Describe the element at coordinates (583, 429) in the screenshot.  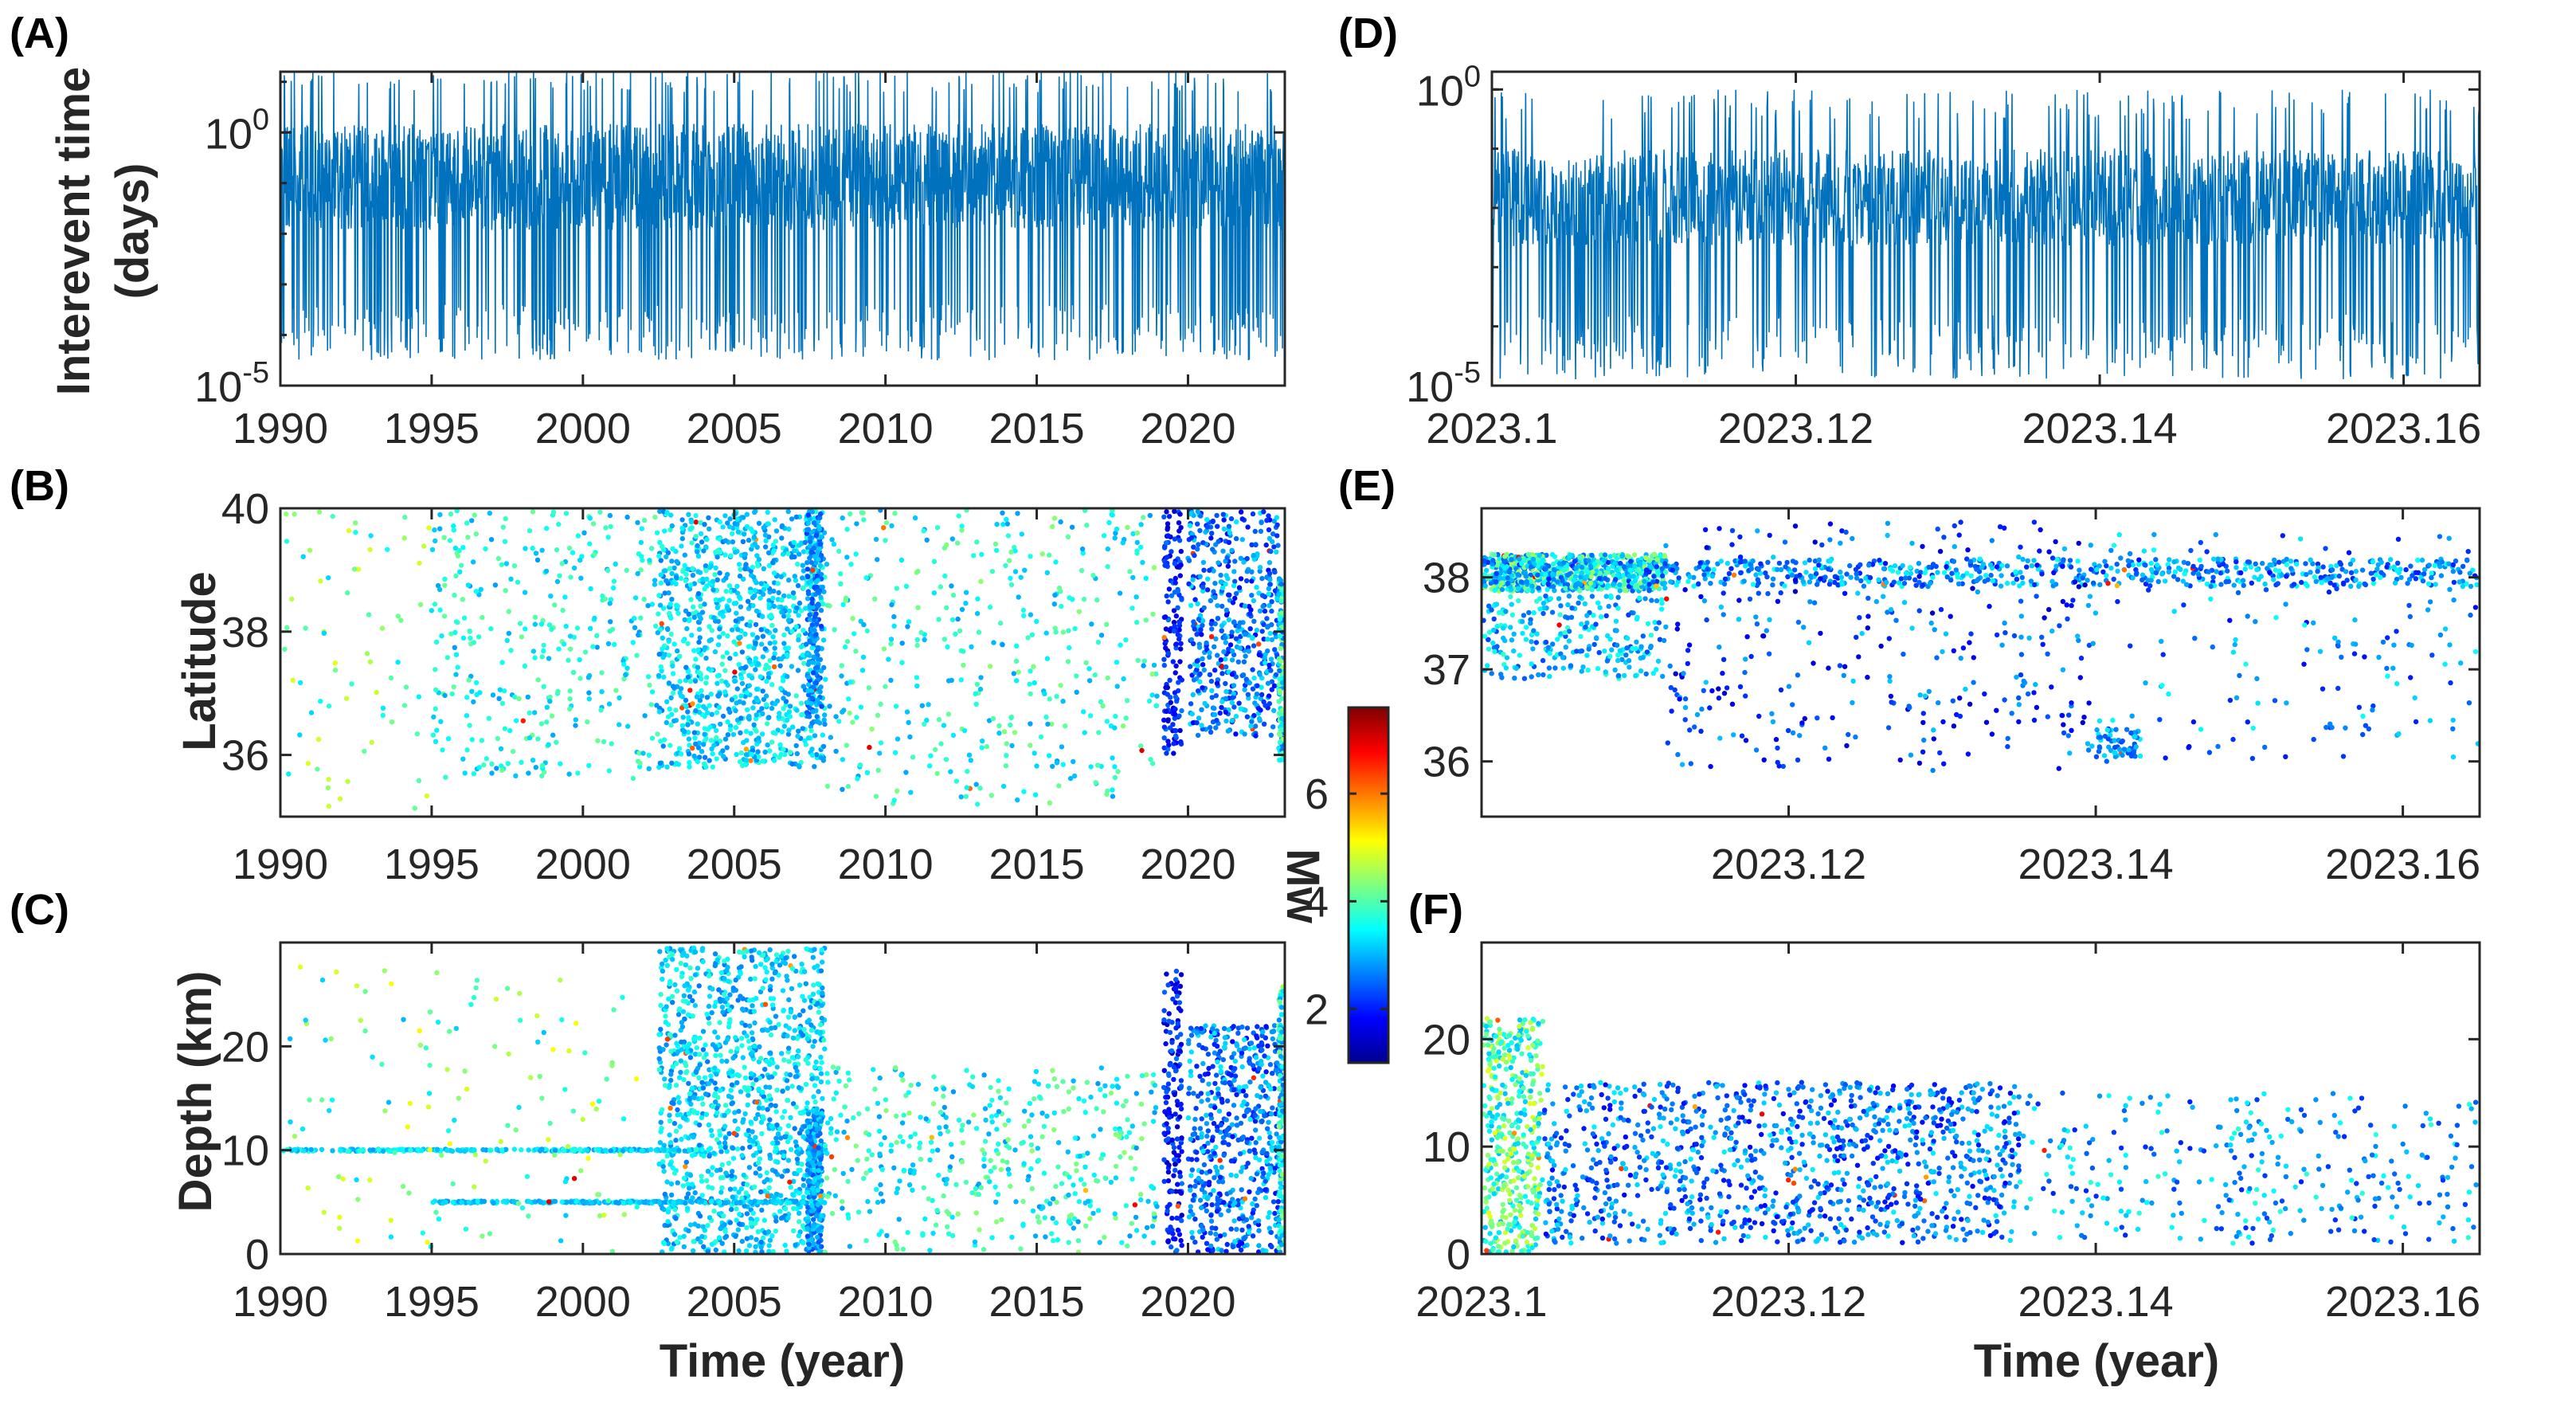
I see `panel-a-xtick-label: 2000` at that location.